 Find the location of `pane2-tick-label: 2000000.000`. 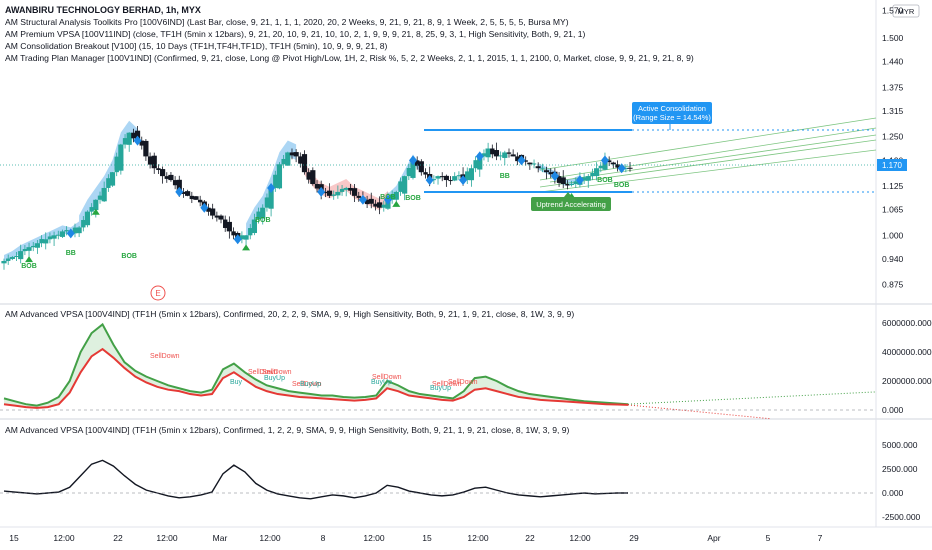

pane2-tick-label: 2000000.000 is located at coordinates (907, 381).